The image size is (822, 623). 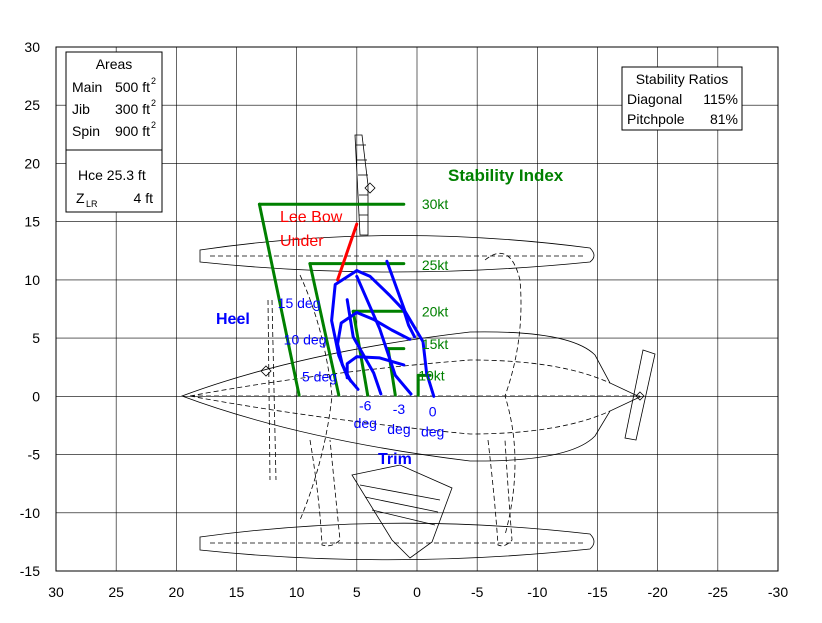 What do you see at coordinates (32, 222) in the screenshot?
I see `y-tick-label: 15` at bounding box center [32, 222].